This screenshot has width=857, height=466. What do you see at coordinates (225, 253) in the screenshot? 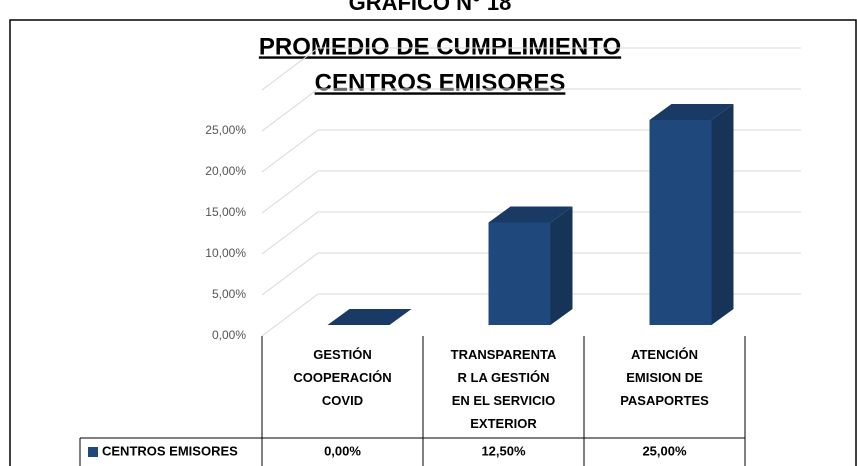
I see `y-tick-label: 10,00%` at bounding box center [225, 253].